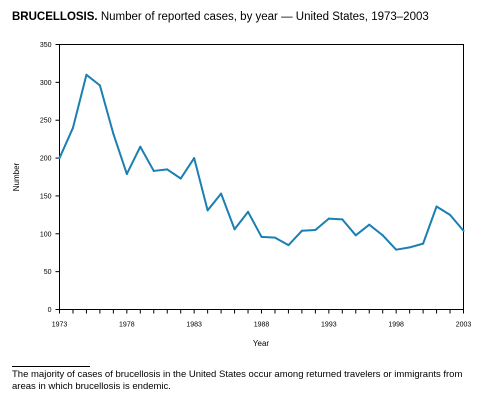  What do you see at coordinates (262, 325) in the screenshot?
I see `x-tick-label: 1988` at bounding box center [262, 325].